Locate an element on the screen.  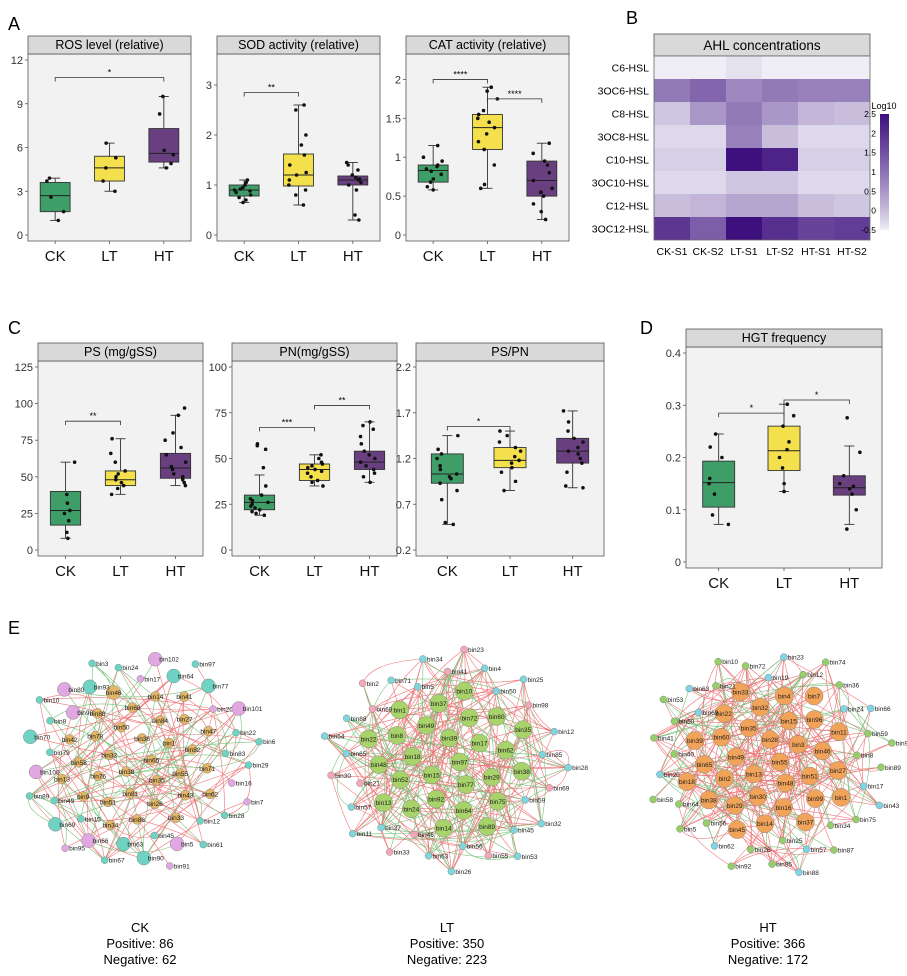
network-node: bin46 is located at coordinates (822, 751).